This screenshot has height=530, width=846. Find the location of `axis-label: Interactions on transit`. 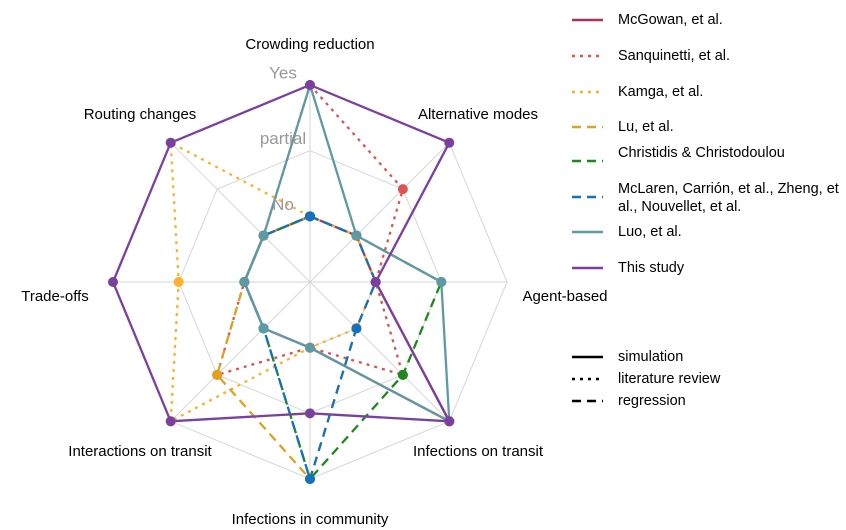

axis-label: Interactions on transit is located at coordinates (140, 451).